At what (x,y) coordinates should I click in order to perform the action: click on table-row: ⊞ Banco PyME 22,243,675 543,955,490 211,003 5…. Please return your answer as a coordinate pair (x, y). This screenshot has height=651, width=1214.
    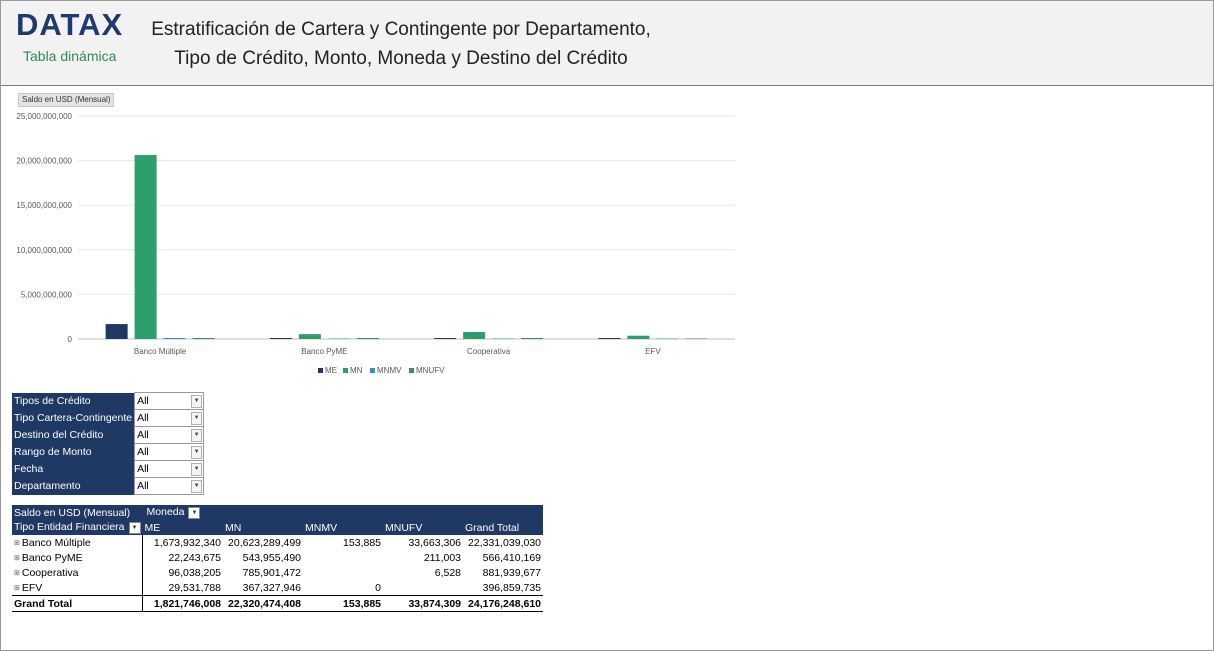
    Looking at the image, I should click on (277, 557).